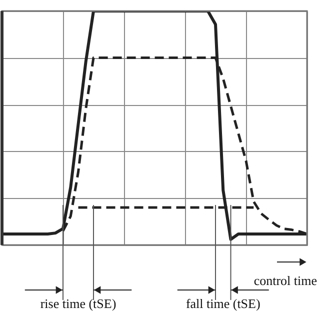 Image resolution: width=320 pixels, height=320 pixels. Describe the element at coordinates (286, 280) in the screenshot. I see `text: control time` at that location.